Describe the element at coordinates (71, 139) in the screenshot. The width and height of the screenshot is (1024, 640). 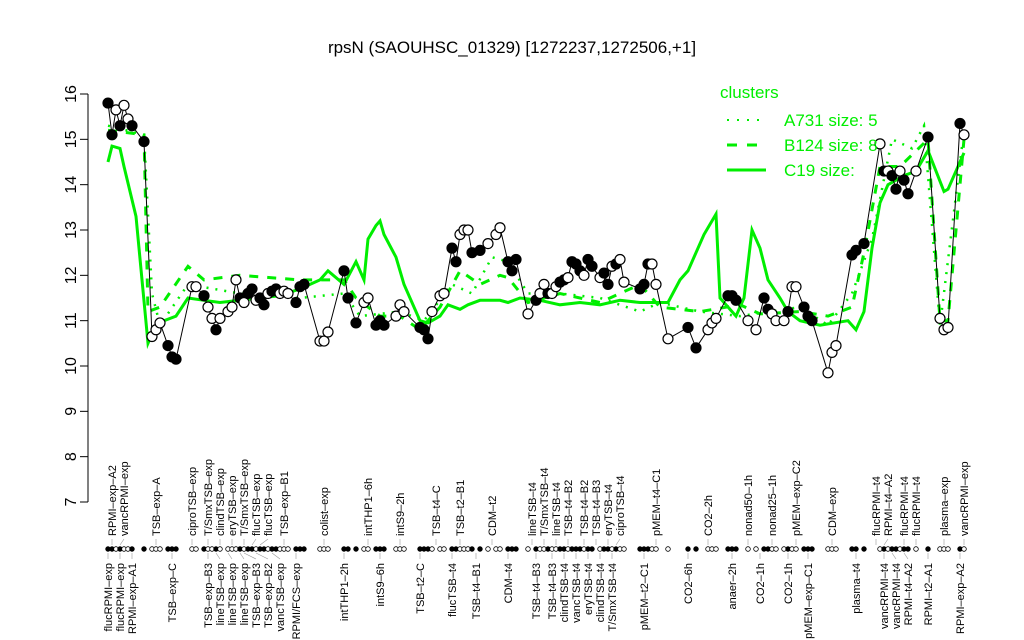
I see `y-tick-label: 15` at that location.